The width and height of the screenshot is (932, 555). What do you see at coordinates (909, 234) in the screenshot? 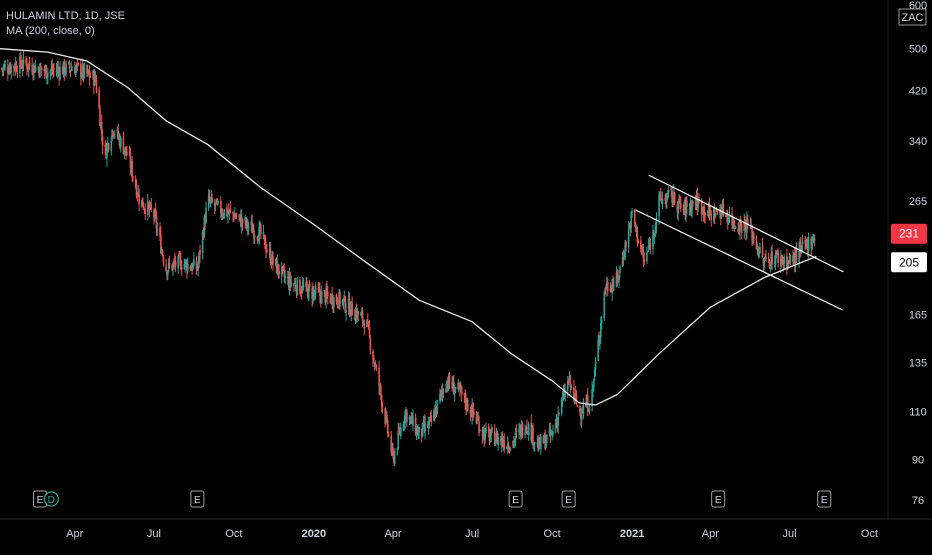
I see `price-badge-label: 231` at bounding box center [909, 234].